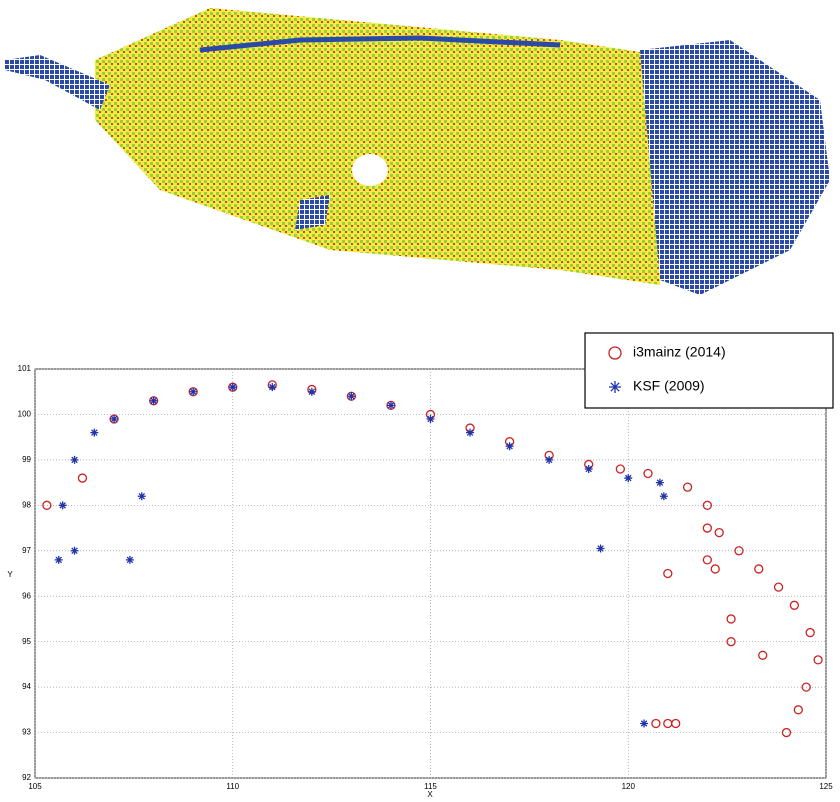  I want to click on legend-label: i3mainz (2014), so click(679, 352).